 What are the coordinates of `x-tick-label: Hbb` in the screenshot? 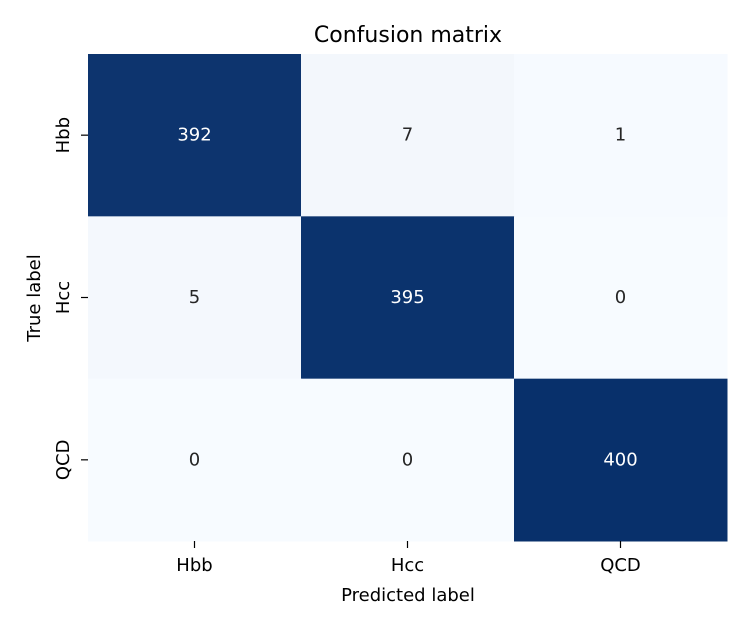 It's located at (194, 565).